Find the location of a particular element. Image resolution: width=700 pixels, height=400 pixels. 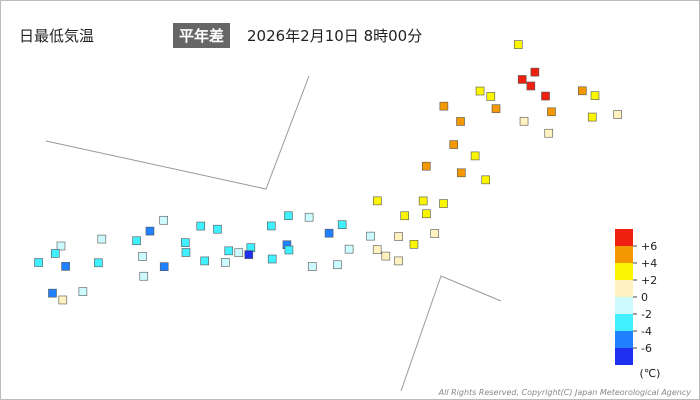

legend-label: -2 is located at coordinates (646, 314).